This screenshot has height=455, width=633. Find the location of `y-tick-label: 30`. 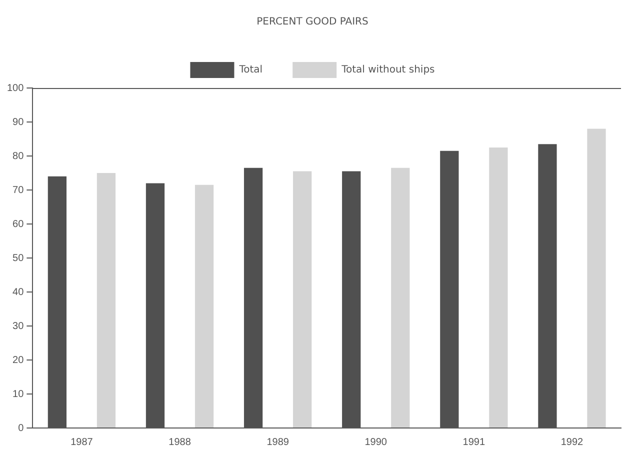

y-tick-label: 30 is located at coordinates (18, 326).